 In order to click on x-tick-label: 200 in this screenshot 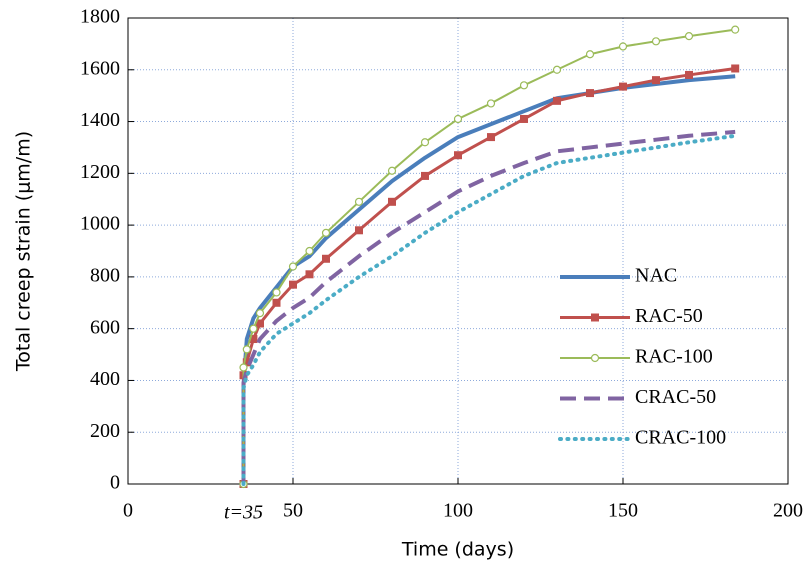, I will do `click(788, 511)`.